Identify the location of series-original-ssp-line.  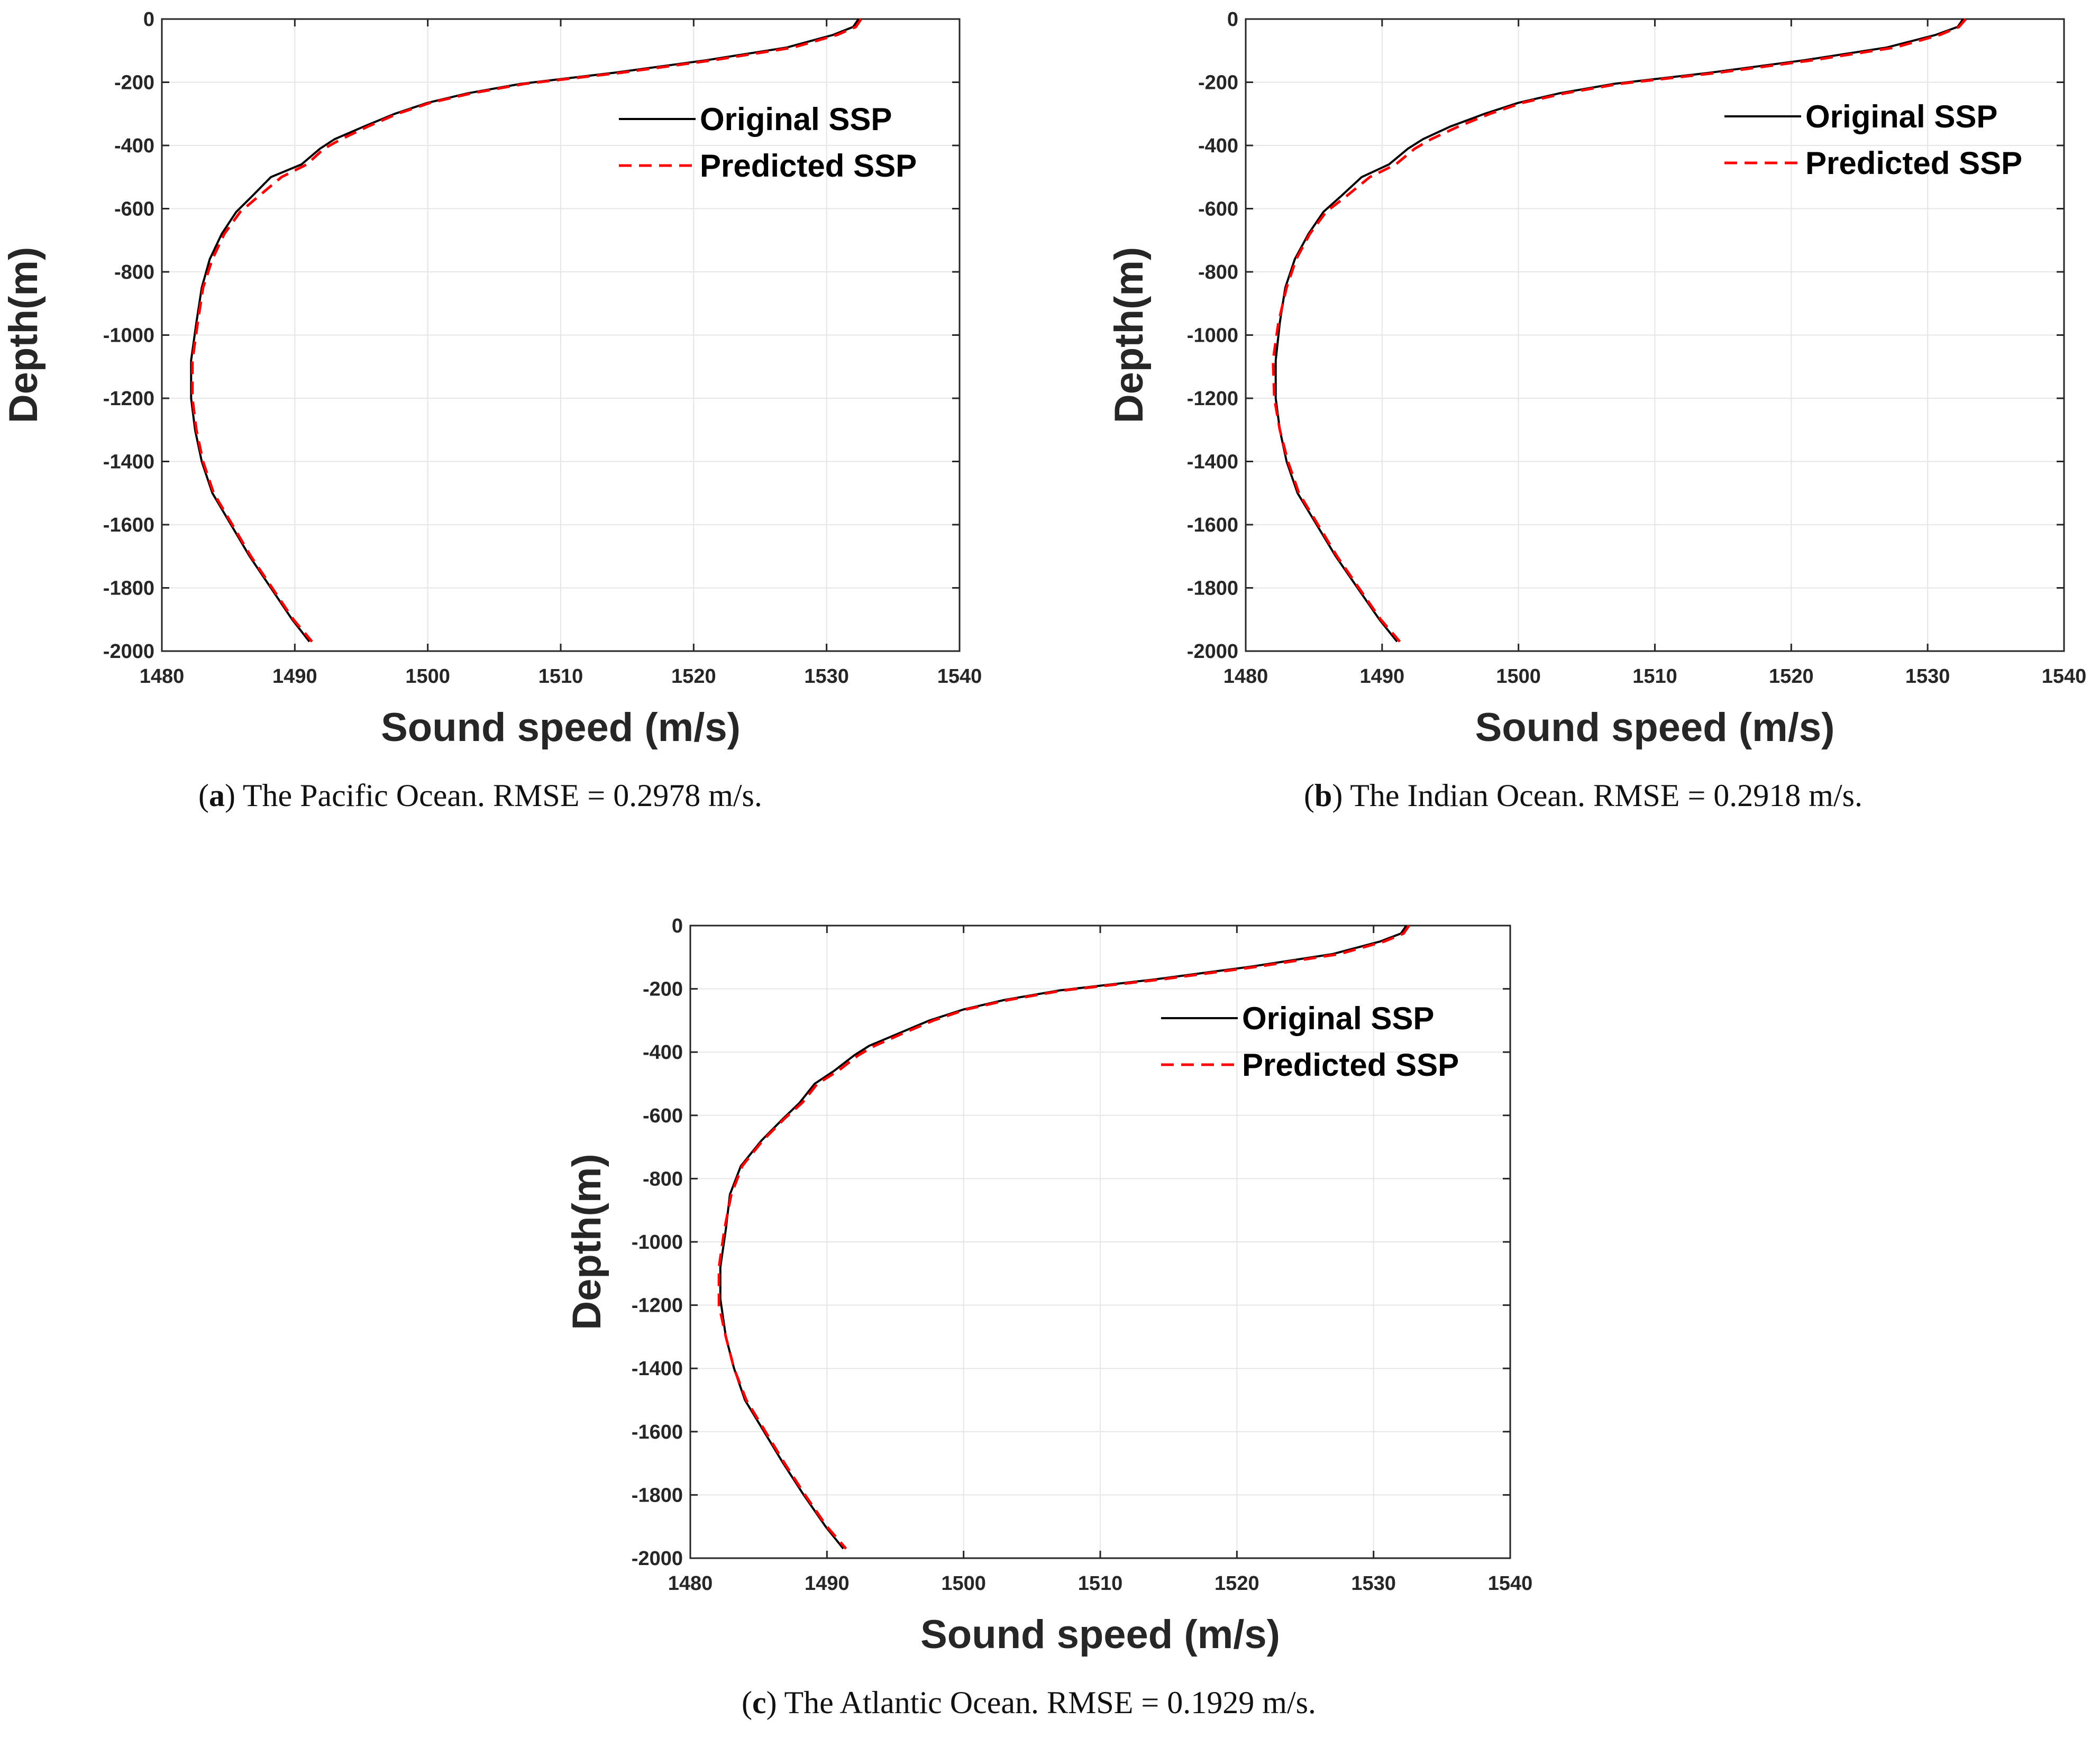
(525, 330).